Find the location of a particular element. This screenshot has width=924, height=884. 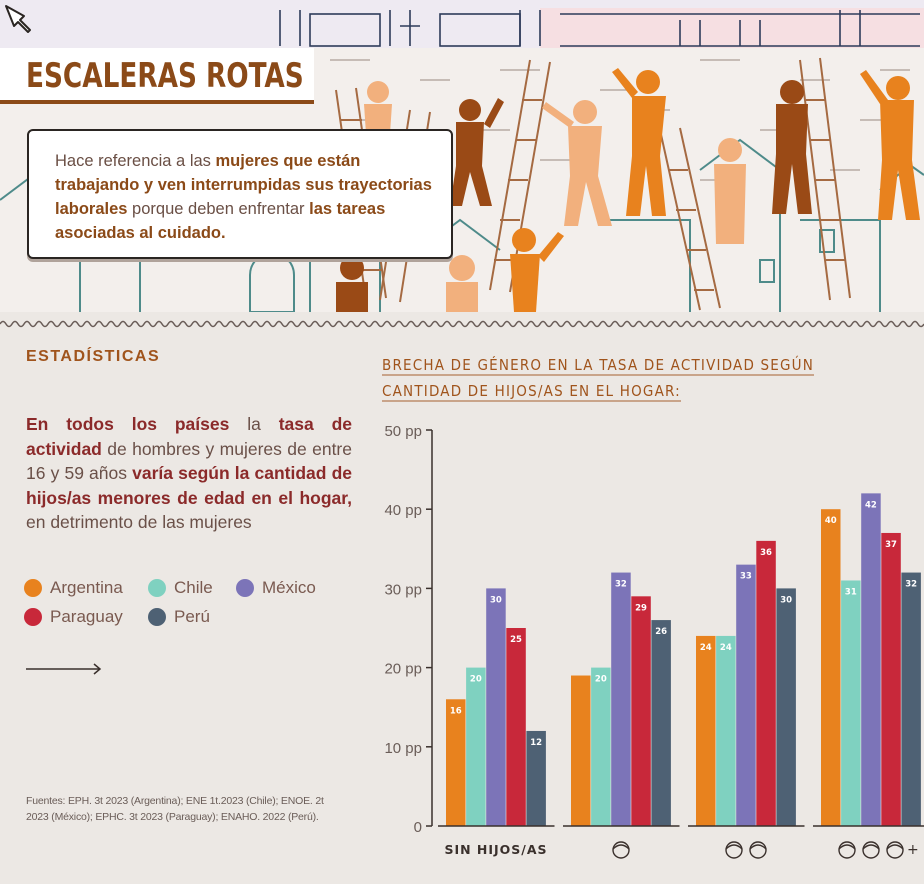

y-tick-label: 10 pp is located at coordinates (403, 748).